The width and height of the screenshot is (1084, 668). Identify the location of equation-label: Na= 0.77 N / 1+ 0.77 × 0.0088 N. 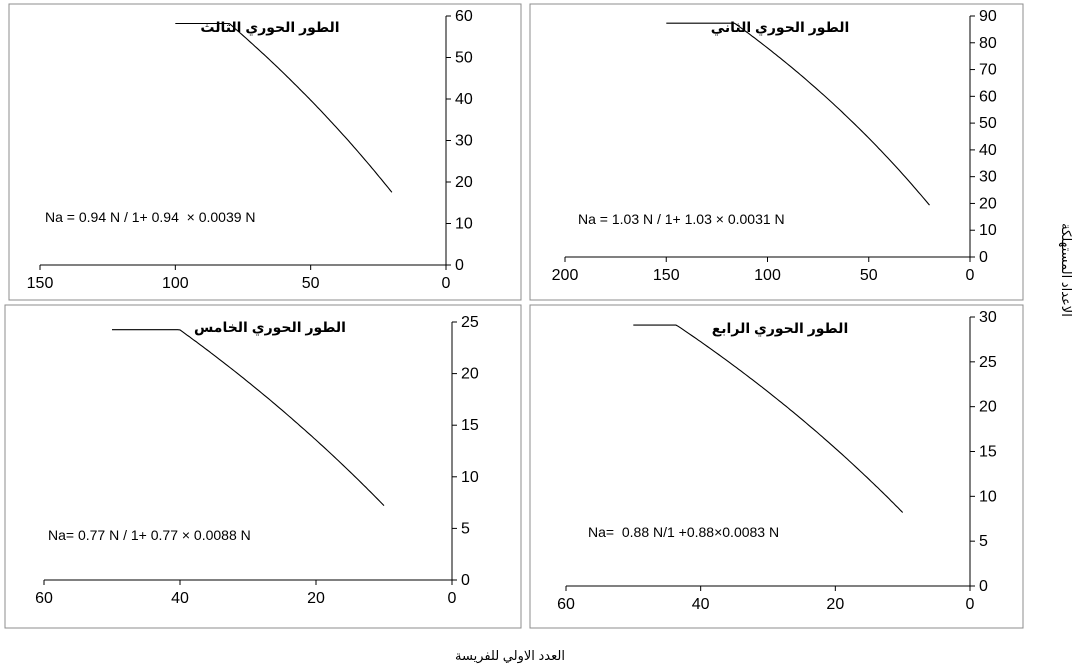
(149, 535).